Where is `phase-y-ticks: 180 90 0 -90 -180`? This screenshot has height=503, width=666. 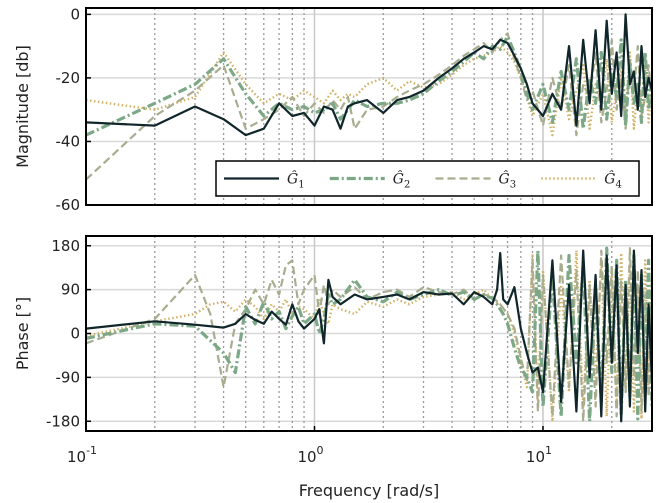
phase-y-ticks: 180 90 0 -90 -180 is located at coordinates (68, 333).